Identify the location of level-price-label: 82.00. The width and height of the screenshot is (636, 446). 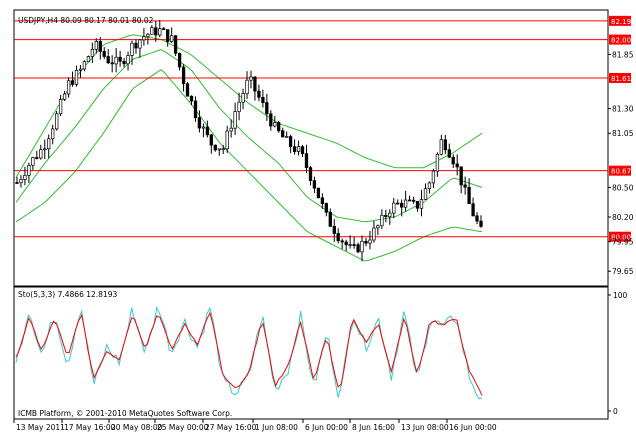
(621, 41).